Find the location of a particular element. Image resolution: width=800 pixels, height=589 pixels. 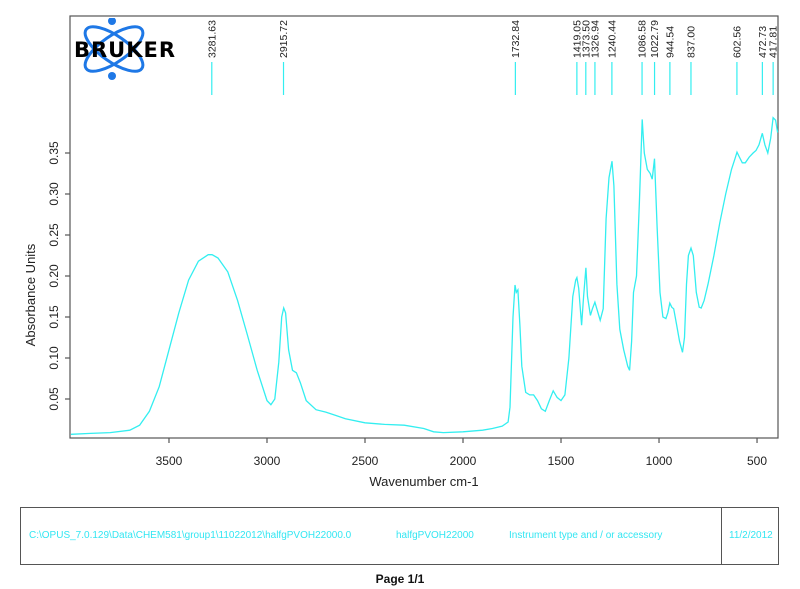

x-tick-label: 500 is located at coordinates (757, 461).